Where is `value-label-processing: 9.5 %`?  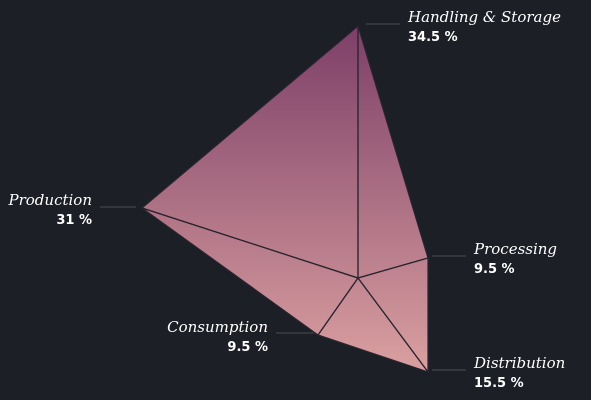 value-label-processing: 9.5 % is located at coordinates (494, 269).